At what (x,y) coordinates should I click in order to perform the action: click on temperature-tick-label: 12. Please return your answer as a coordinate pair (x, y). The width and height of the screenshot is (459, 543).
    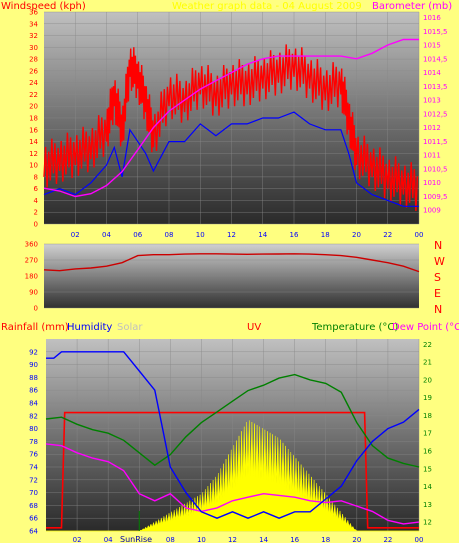
    Looking at the image, I should click on (427, 523).